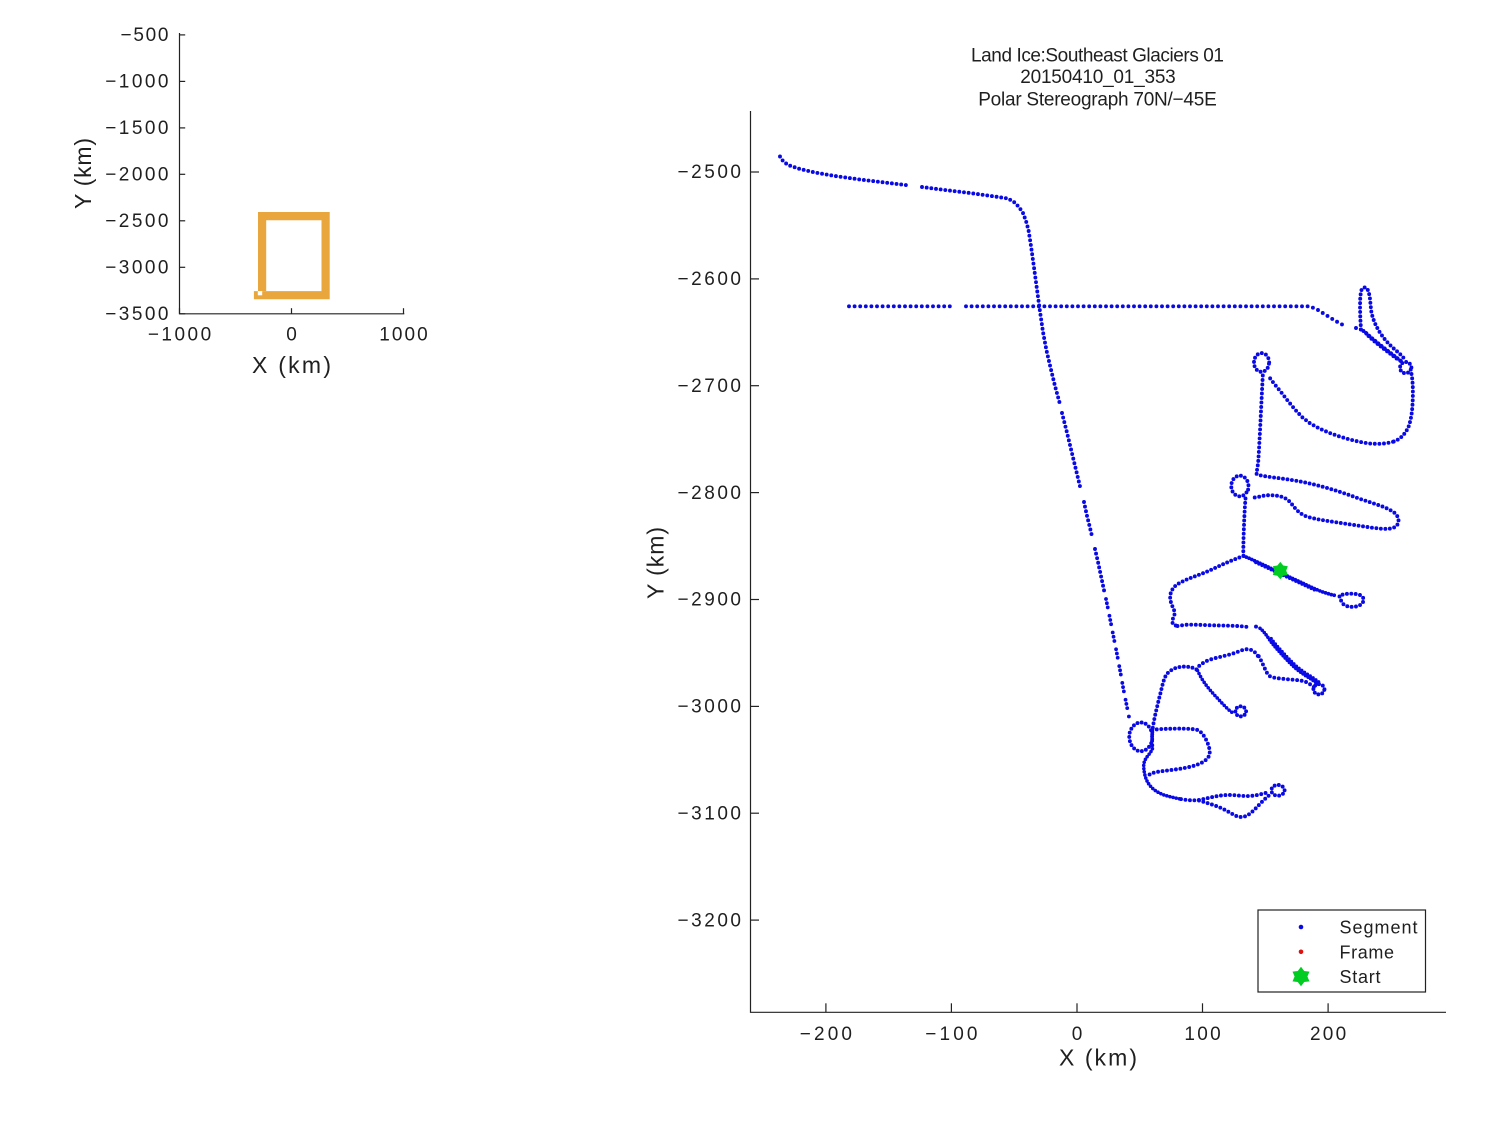  Describe the element at coordinates (1379, 928) in the screenshot. I see `svg-text: Segment` at that location.